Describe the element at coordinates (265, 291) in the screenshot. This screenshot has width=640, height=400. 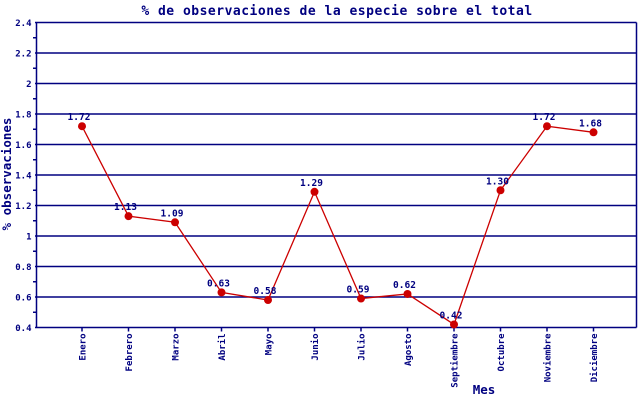
I see `point-value-label: 0.58` at that location.